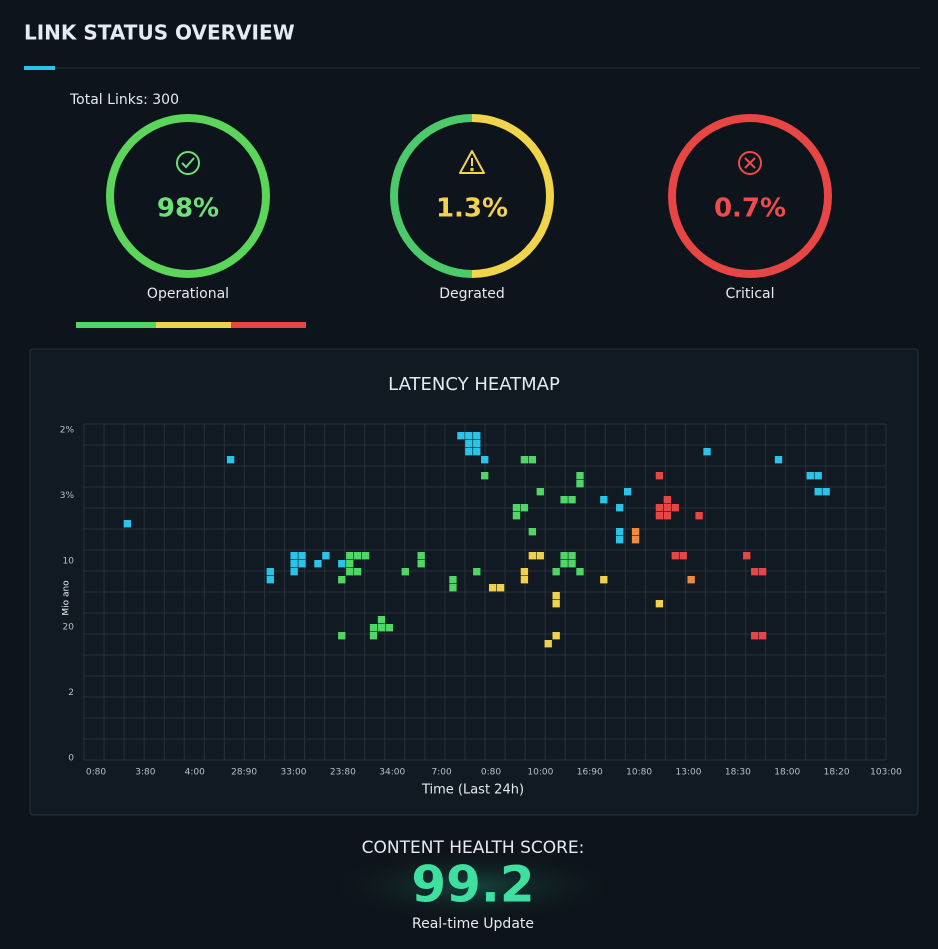 Image resolution: width=938 pixels, height=949 pixels. What do you see at coordinates (750, 294) in the screenshot?
I see `gauge-label: Critical` at bounding box center [750, 294].